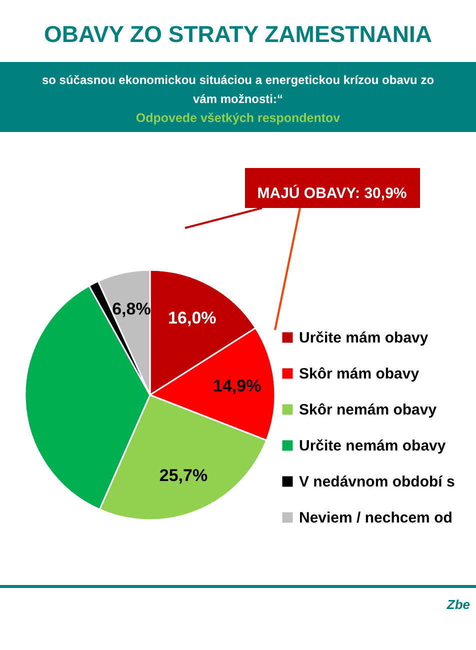  Describe the element at coordinates (368, 410) in the screenshot. I see `legend-label: Skôr nemám obavy` at that location.